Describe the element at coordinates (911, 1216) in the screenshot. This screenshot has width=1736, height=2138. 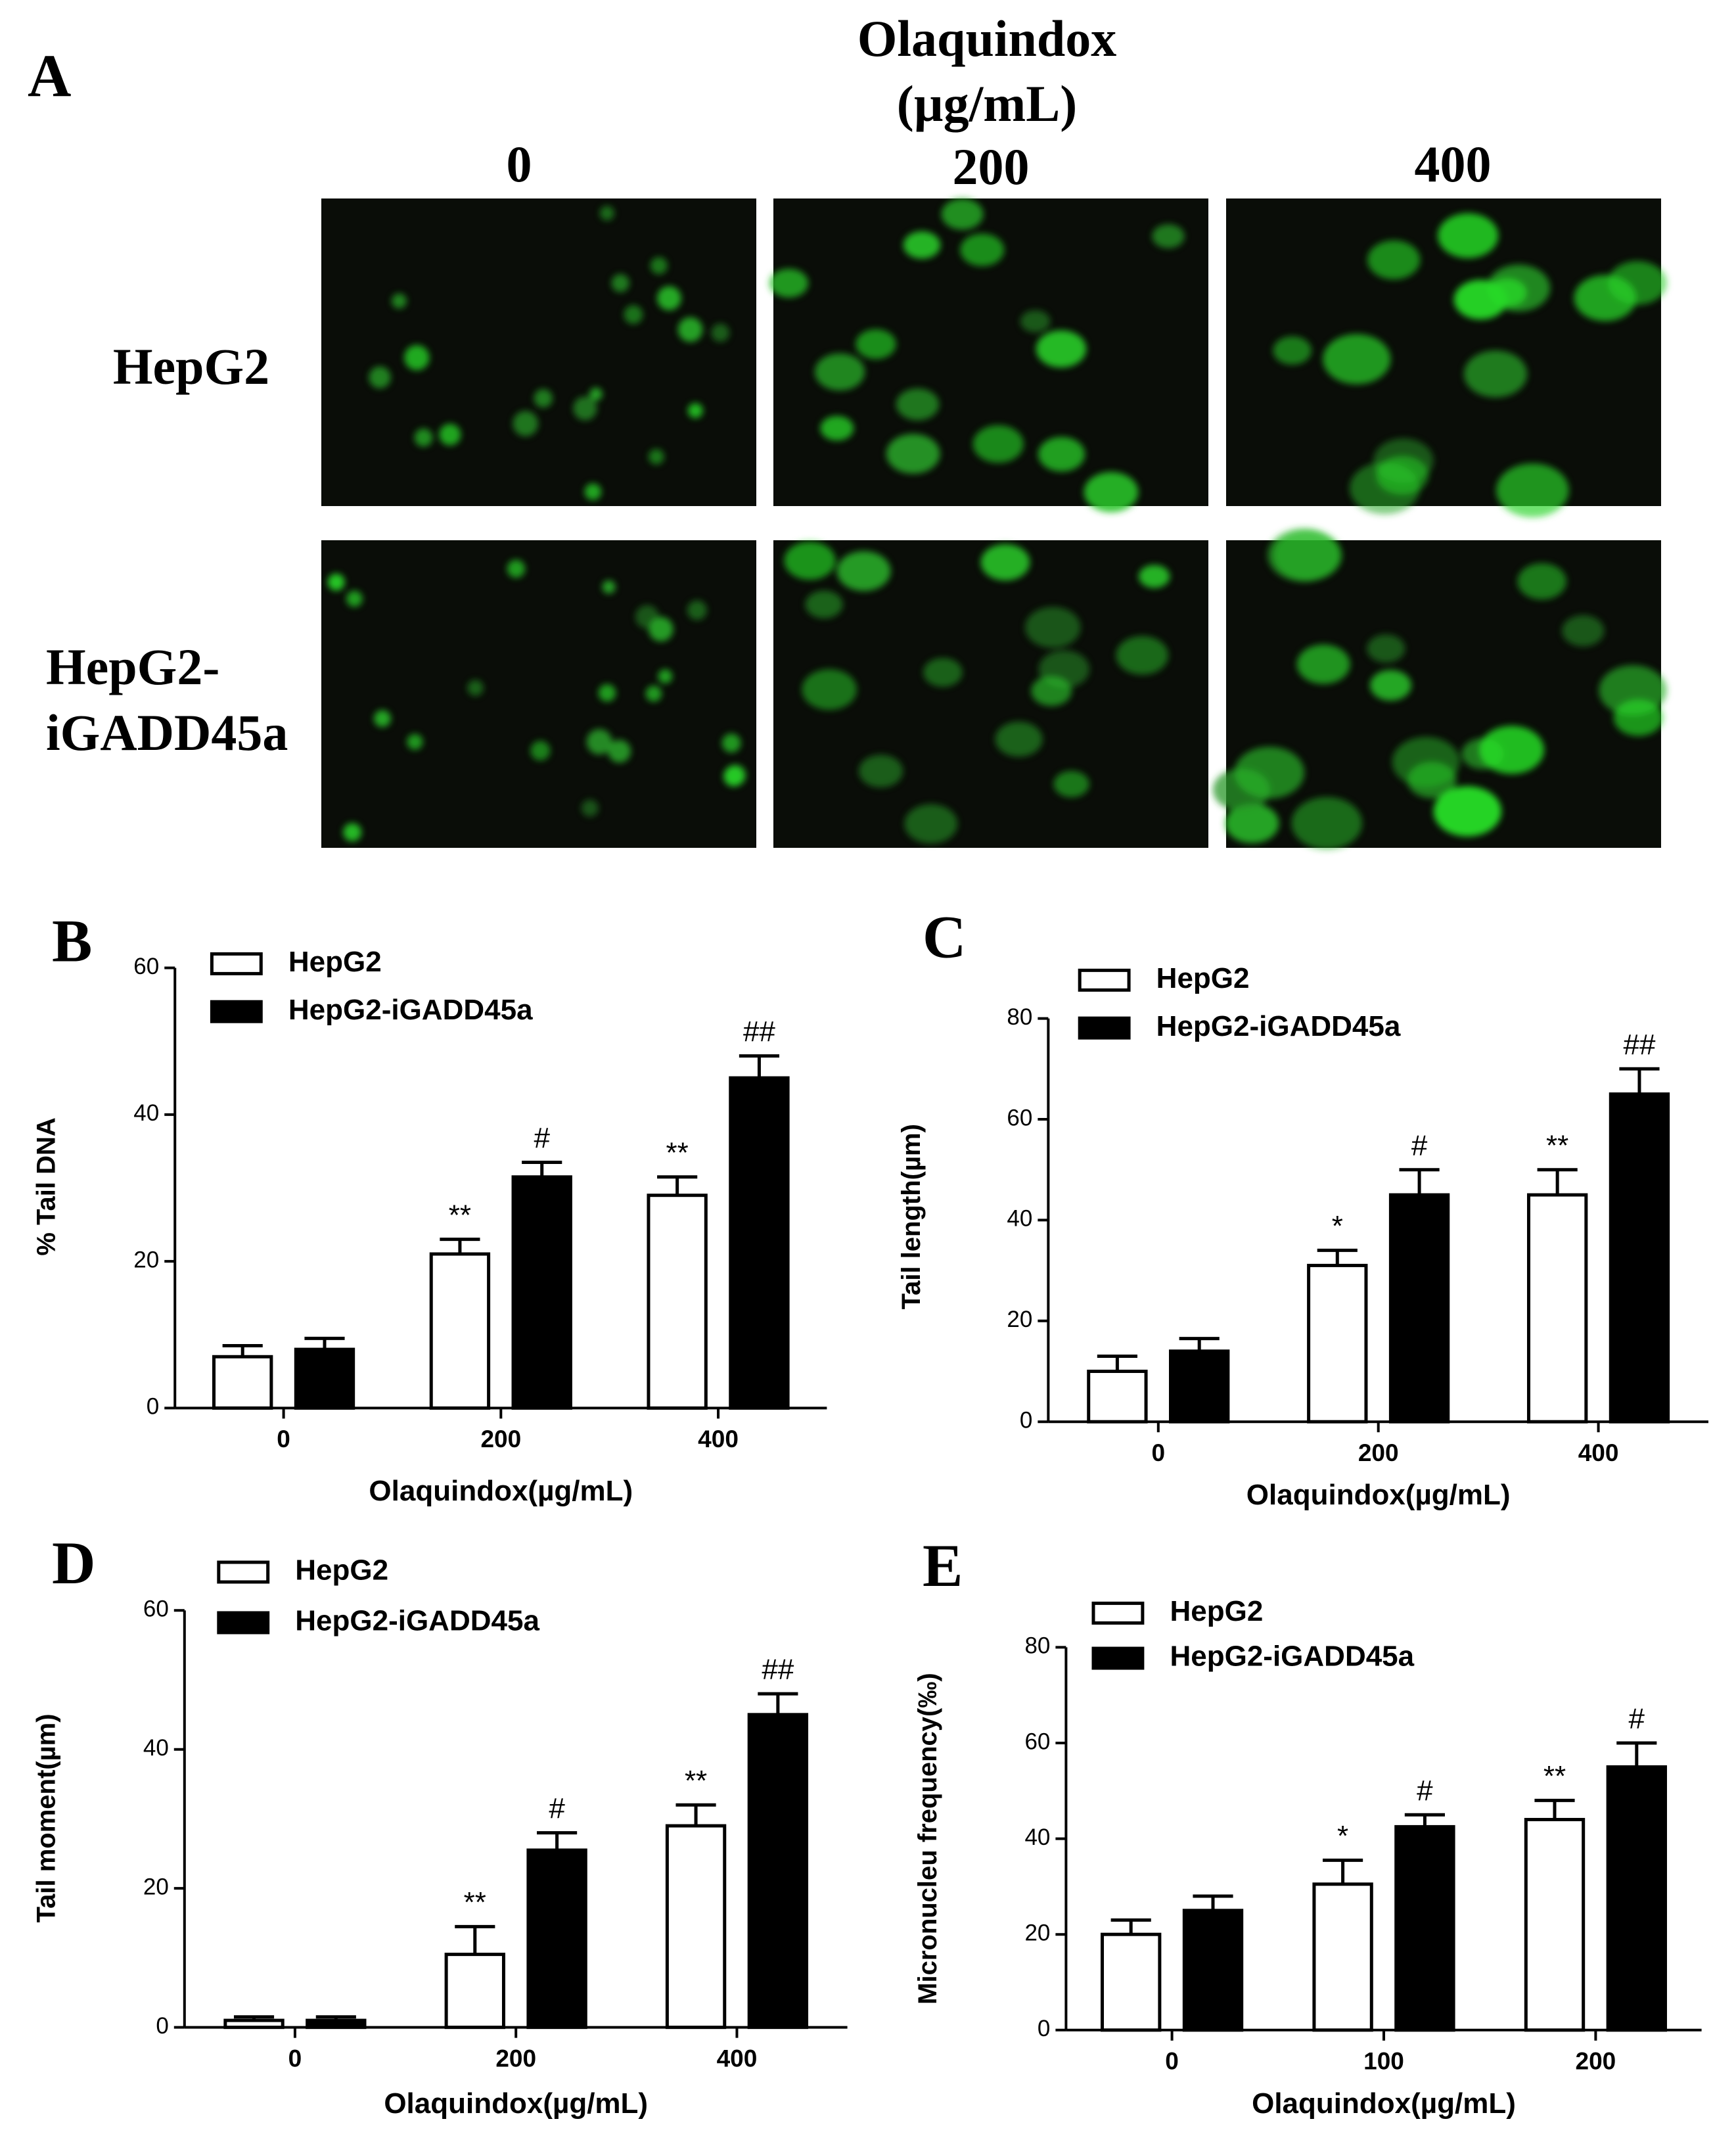
I see `y-axis-label: Tail length(µm)` at that location.